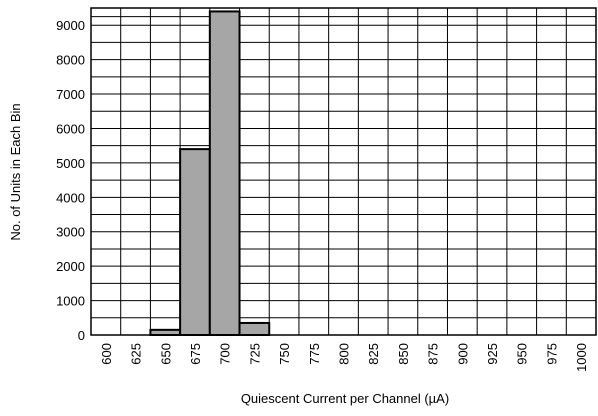  What do you see at coordinates (225, 354) in the screenshot?
I see `x-tick-label: 700` at bounding box center [225, 354].